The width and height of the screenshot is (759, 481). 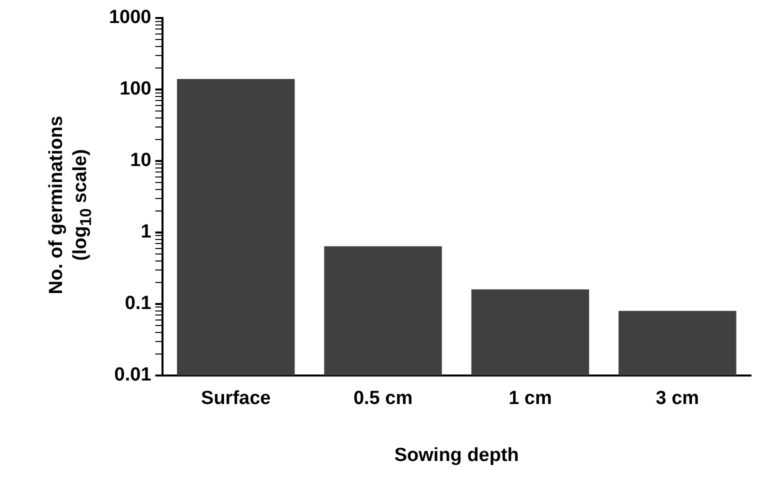 What do you see at coordinates (530, 399) in the screenshot?
I see `x-tick-label: 1 cm` at bounding box center [530, 399].